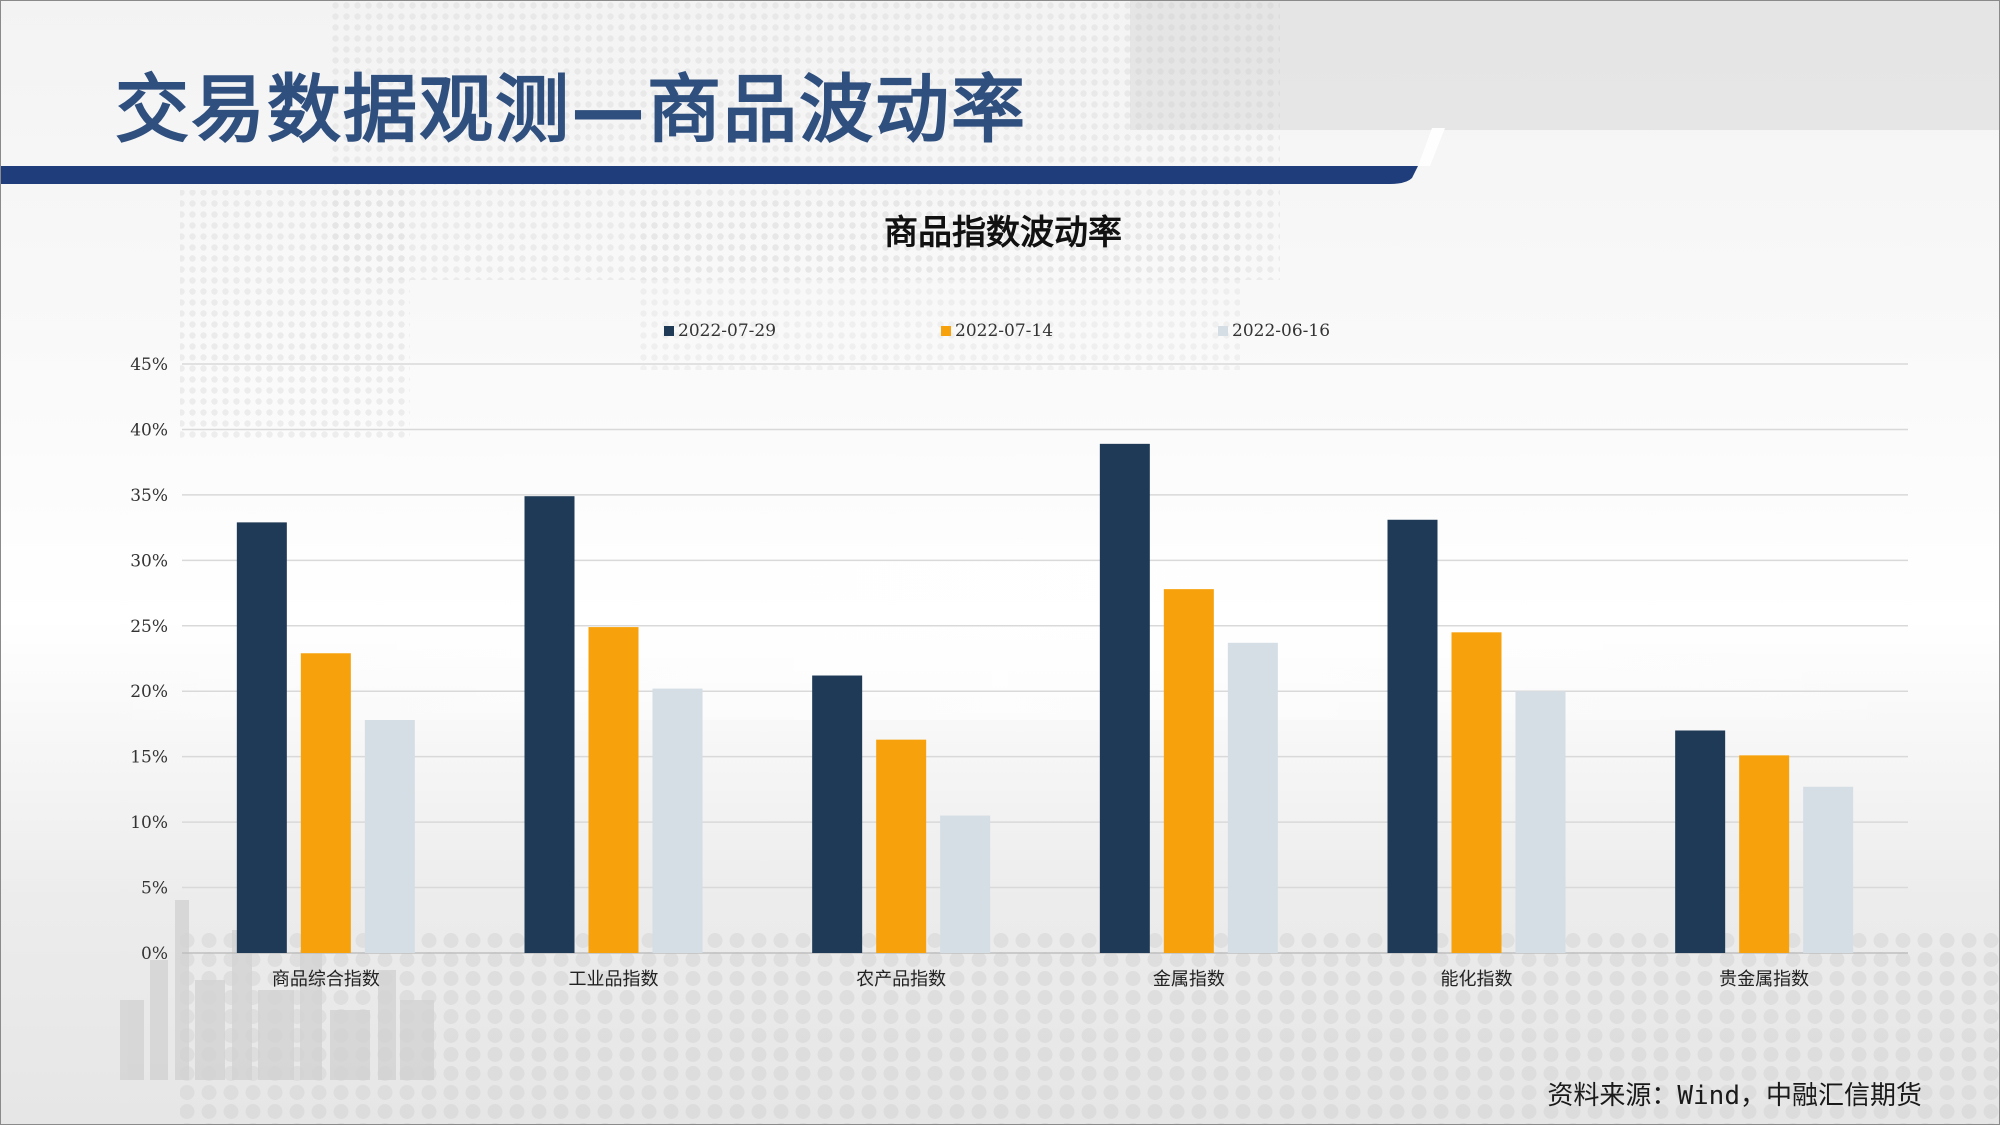 The image size is (2000, 1125). Describe the element at coordinates (154, 954) in the screenshot. I see `y-tick-label: 0%` at that location.